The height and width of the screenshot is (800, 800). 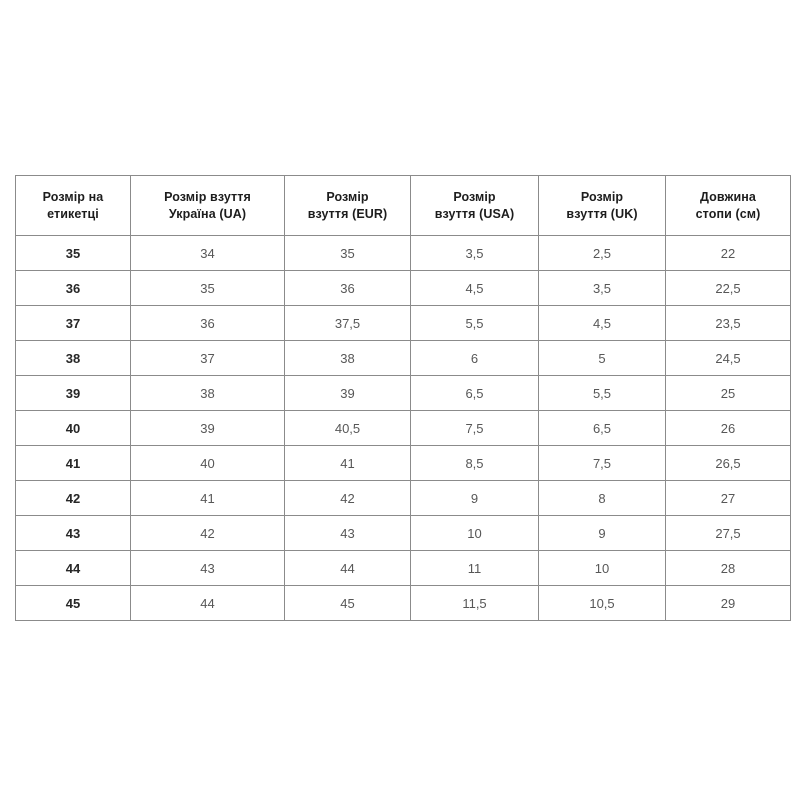 What do you see at coordinates (73, 358) in the screenshot?
I see `cell-label: 38` at bounding box center [73, 358].